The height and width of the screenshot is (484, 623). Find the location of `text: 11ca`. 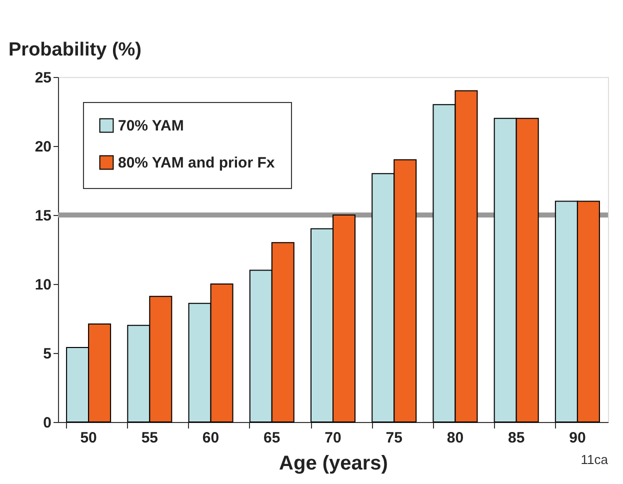

text: 11ca is located at coordinates (594, 459).